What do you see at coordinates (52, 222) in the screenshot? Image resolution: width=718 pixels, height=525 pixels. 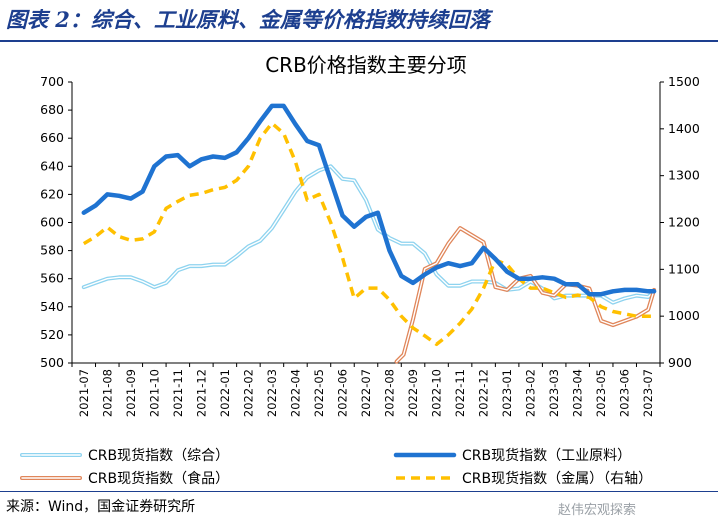 I see `y-left-tick-label: 600` at bounding box center [52, 222].